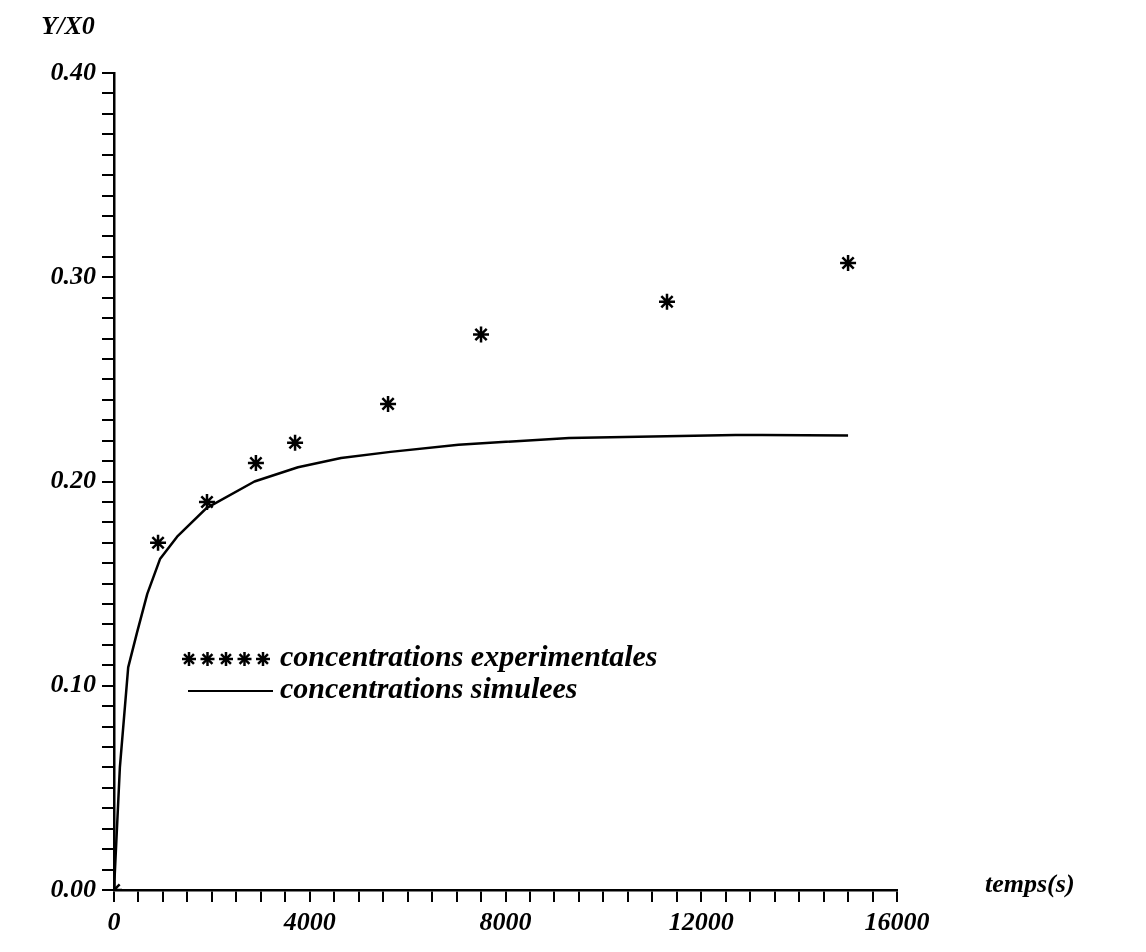 The height and width of the screenshot is (952, 1146). Describe the element at coordinates (73, 684) in the screenshot. I see `y-tick-label: 0.10` at that location.